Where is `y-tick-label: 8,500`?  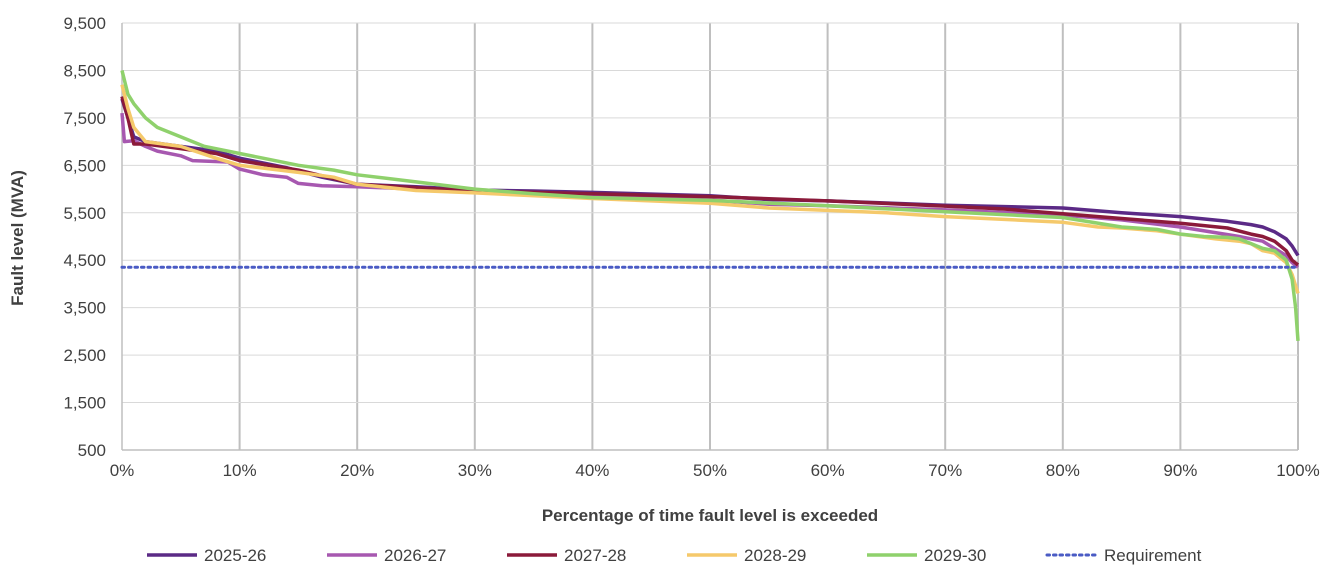
y-tick-label: 8,500 is located at coordinates (84, 70).